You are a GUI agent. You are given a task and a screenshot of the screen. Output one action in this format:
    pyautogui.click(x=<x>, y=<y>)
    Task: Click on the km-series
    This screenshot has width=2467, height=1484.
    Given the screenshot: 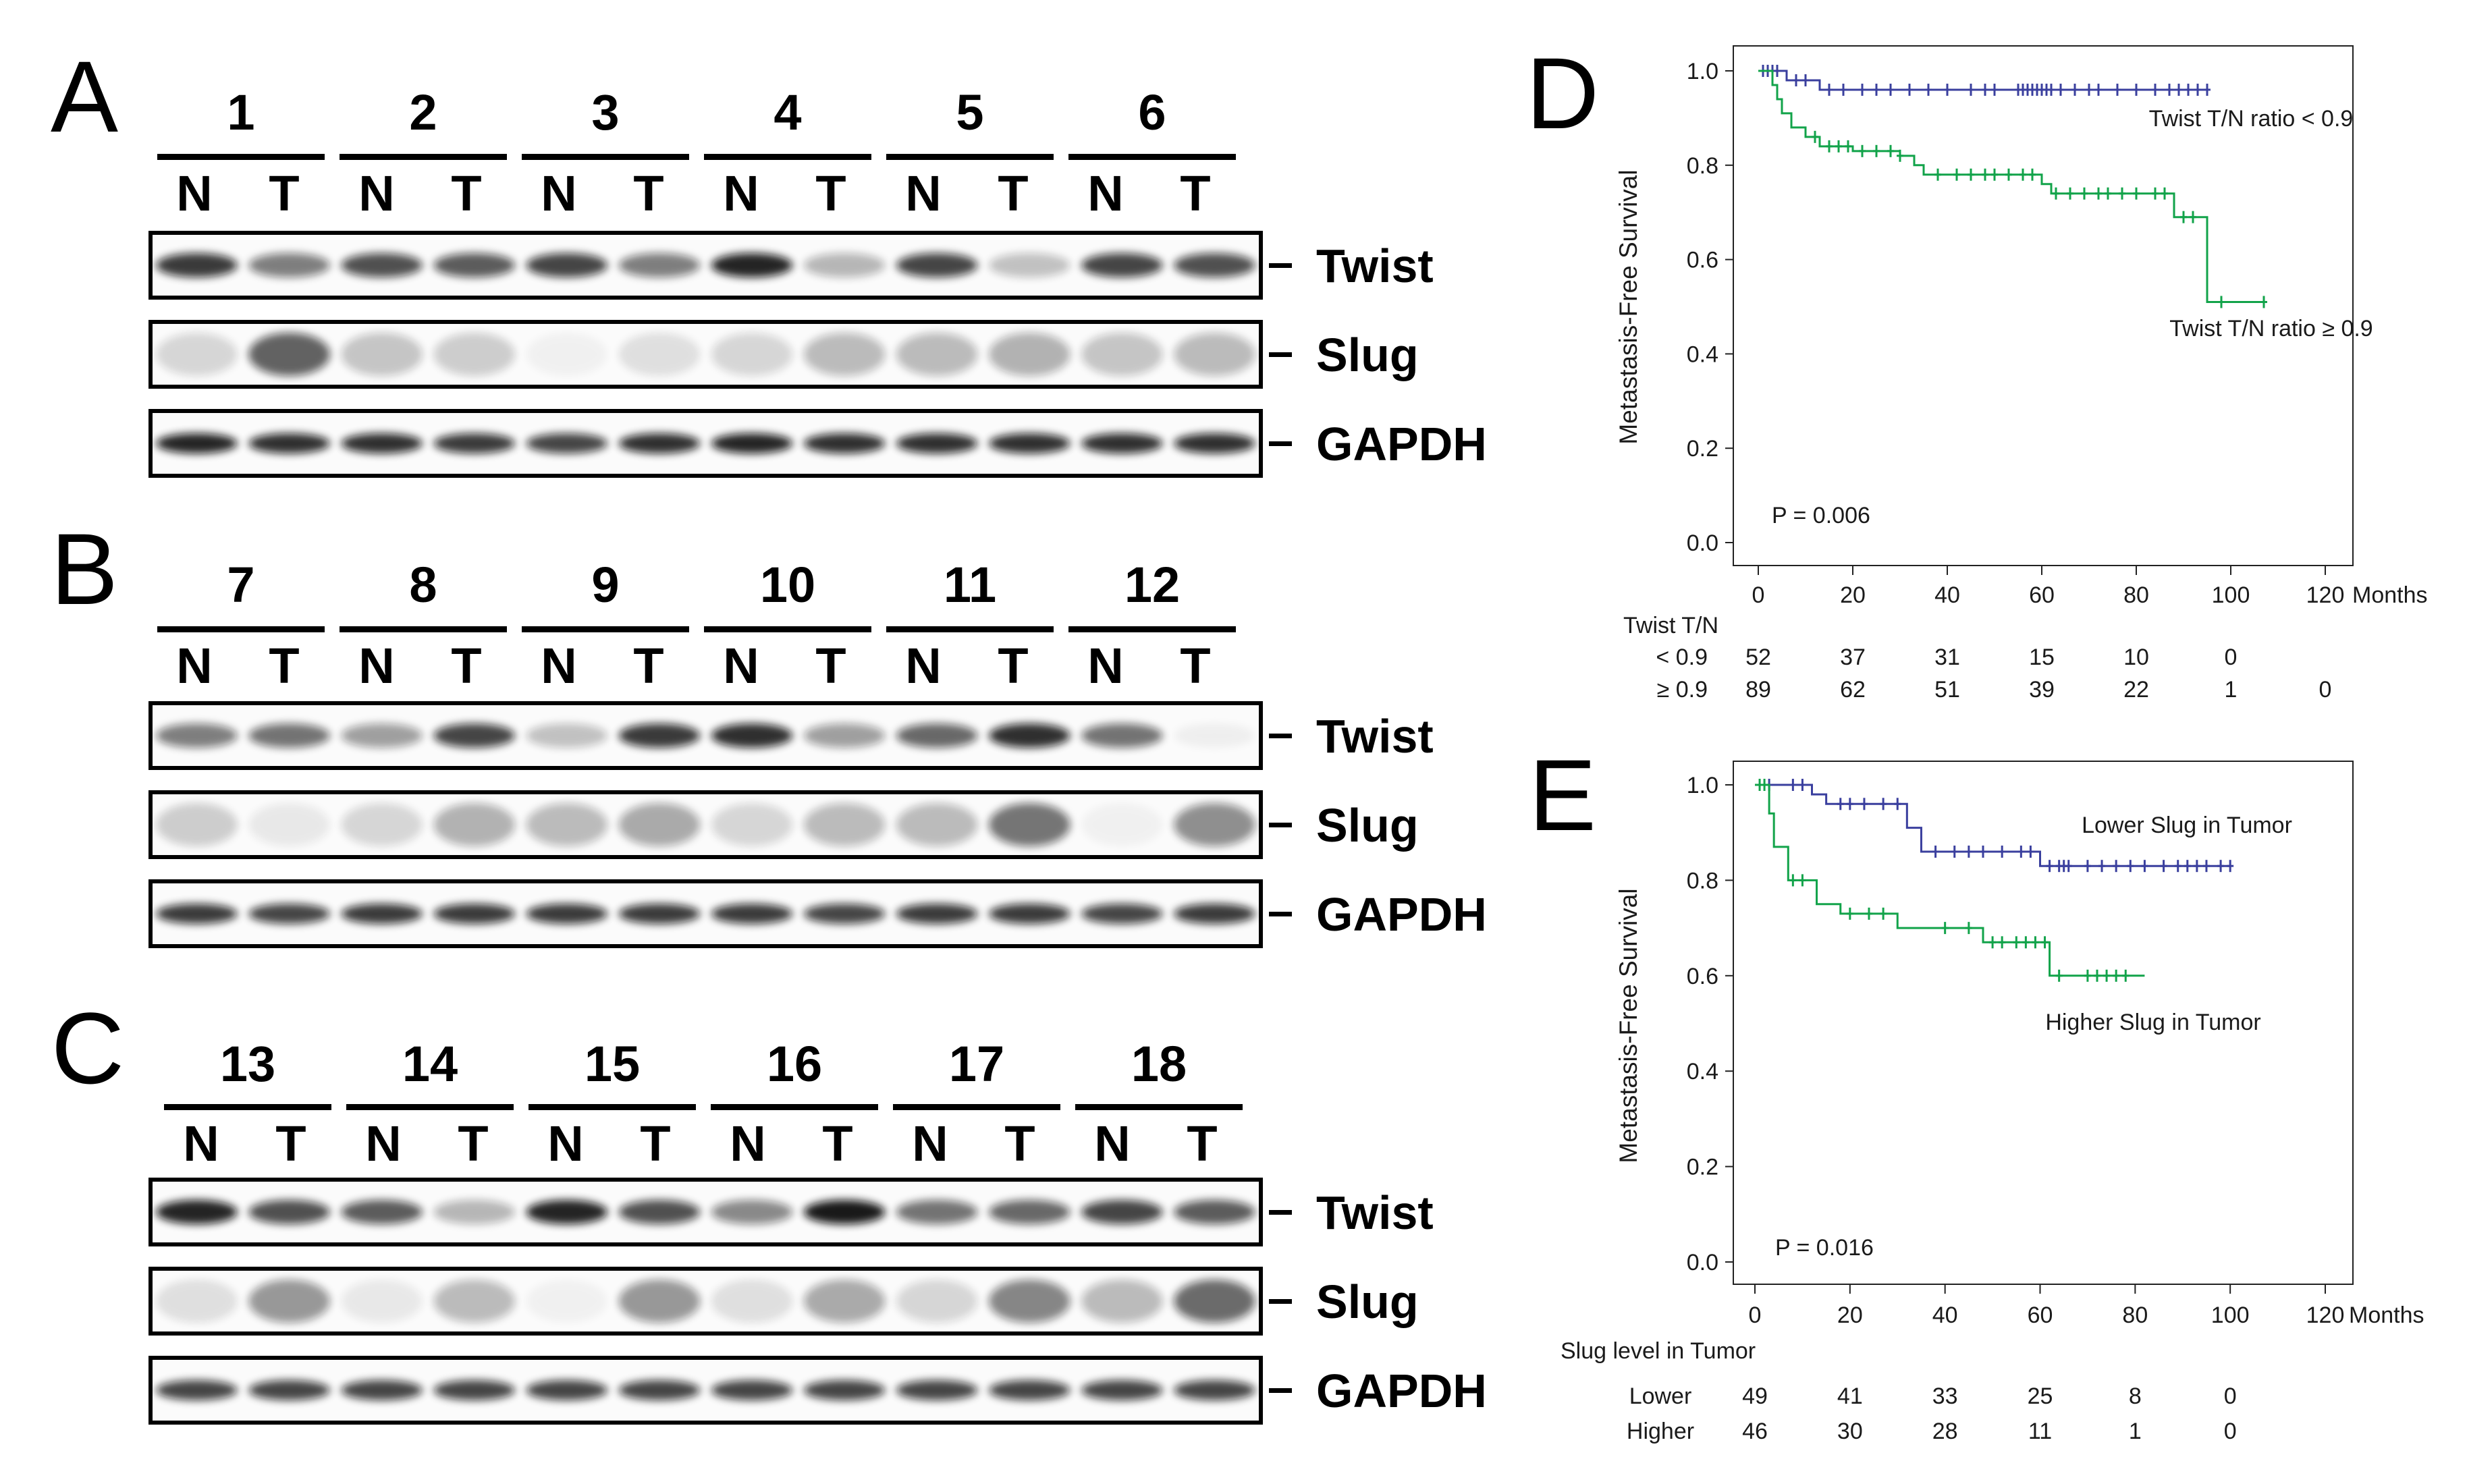 What is the action you would take?
    pyautogui.click(x=1994, y=826)
    